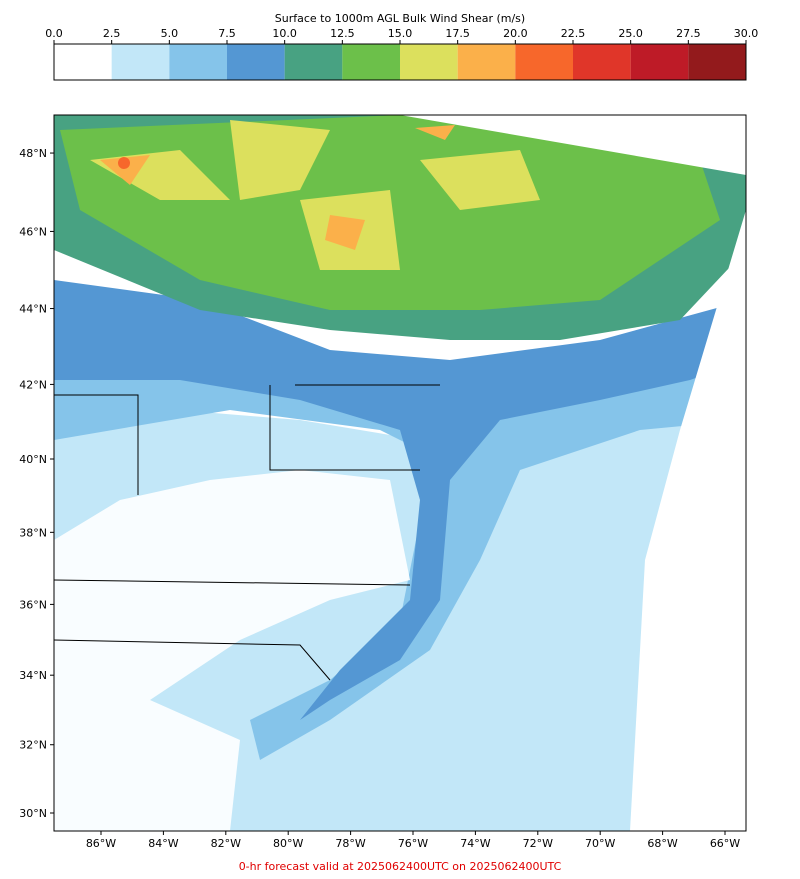 The height and width of the screenshot is (879, 800). Describe the element at coordinates (33, 309) in the screenshot. I see `lat-tick-label: 44°N` at that location.